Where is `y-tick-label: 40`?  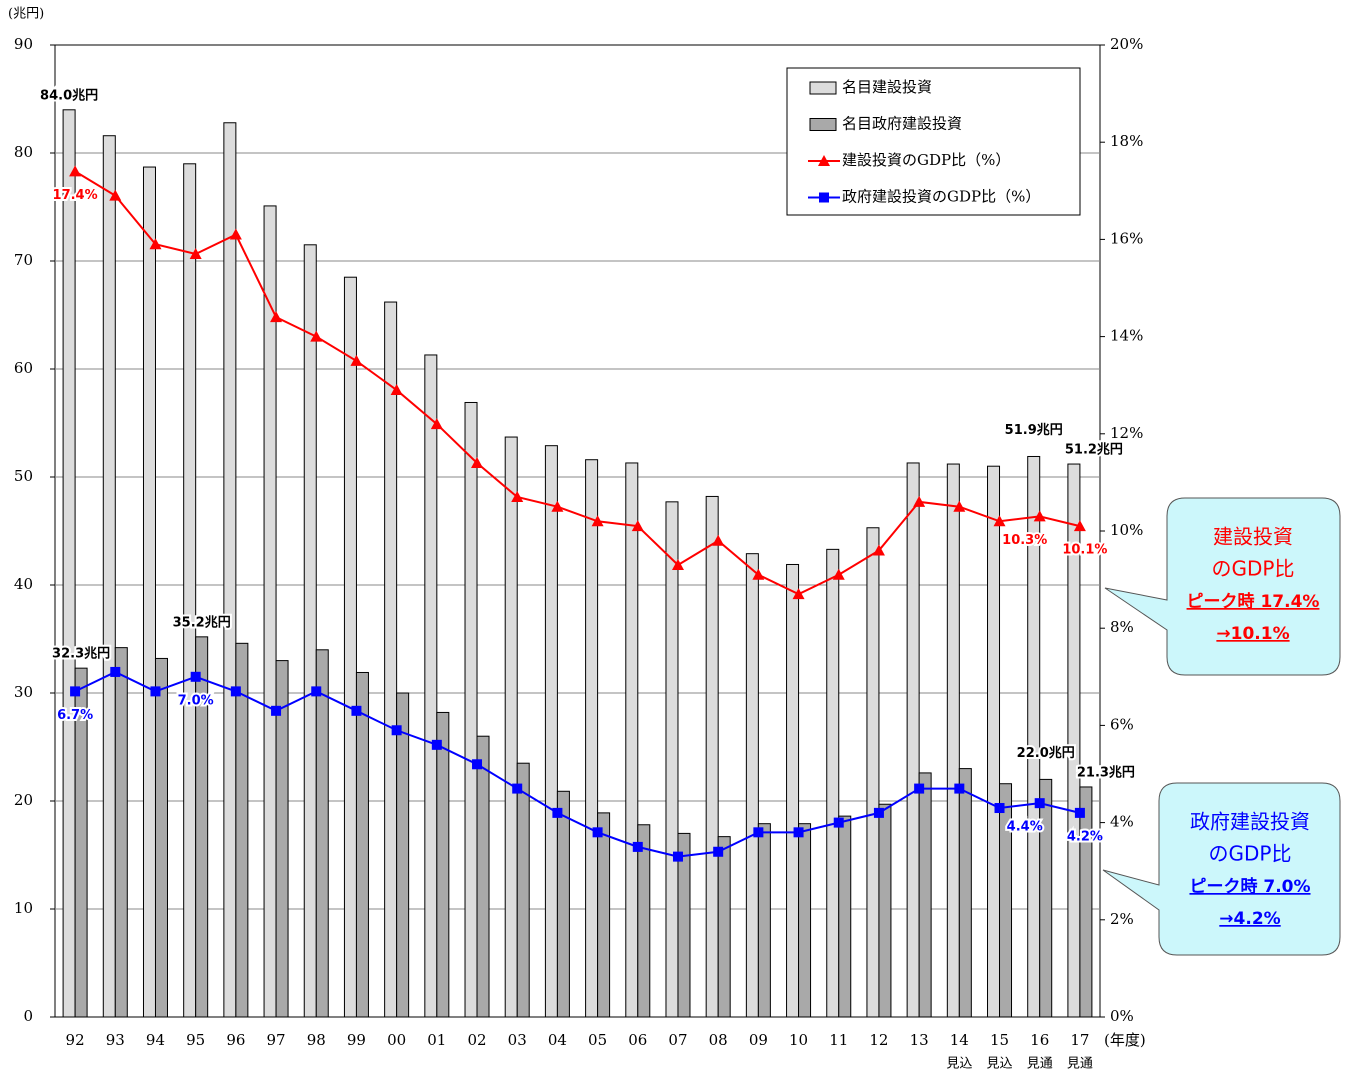 y-tick-label: 40 is located at coordinates (23, 584).